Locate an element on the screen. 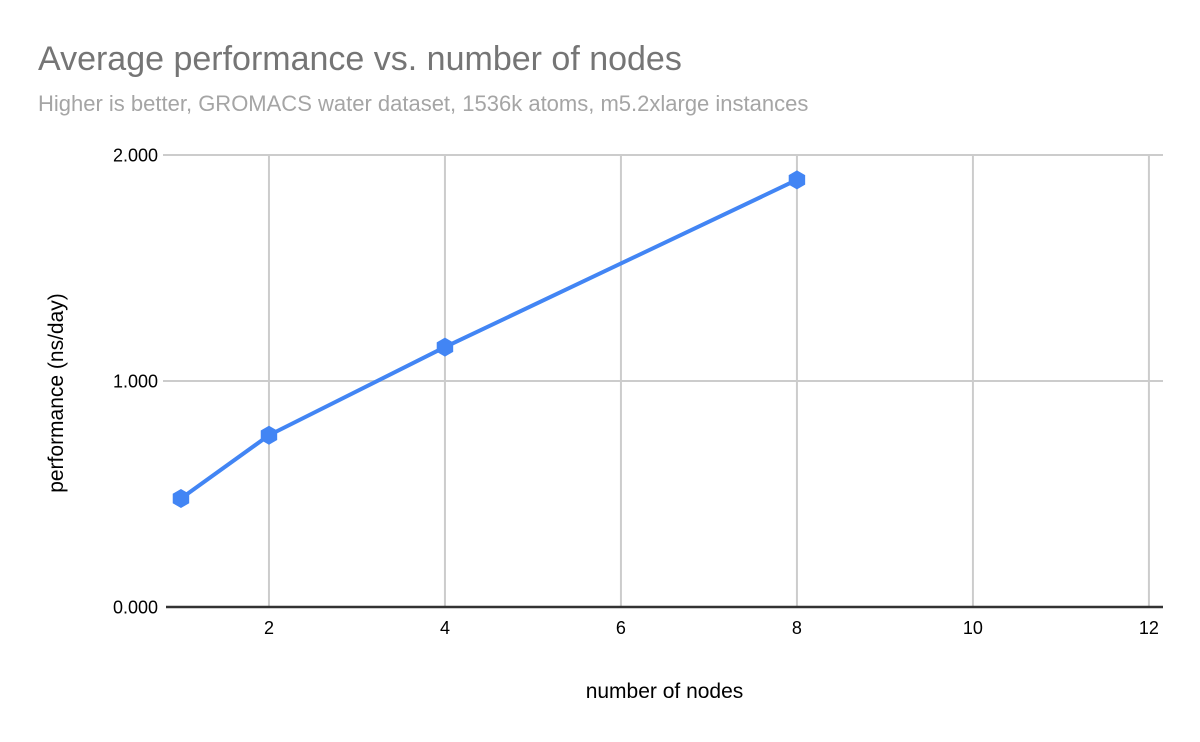  x-tick-label: 2 is located at coordinates (269, 628).